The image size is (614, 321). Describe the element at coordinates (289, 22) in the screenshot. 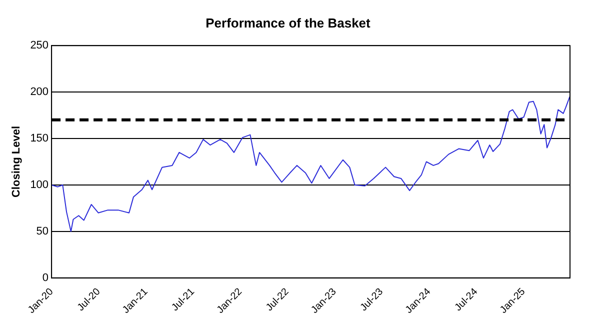

I see `chart-title: Performance of the Basket` at that location.